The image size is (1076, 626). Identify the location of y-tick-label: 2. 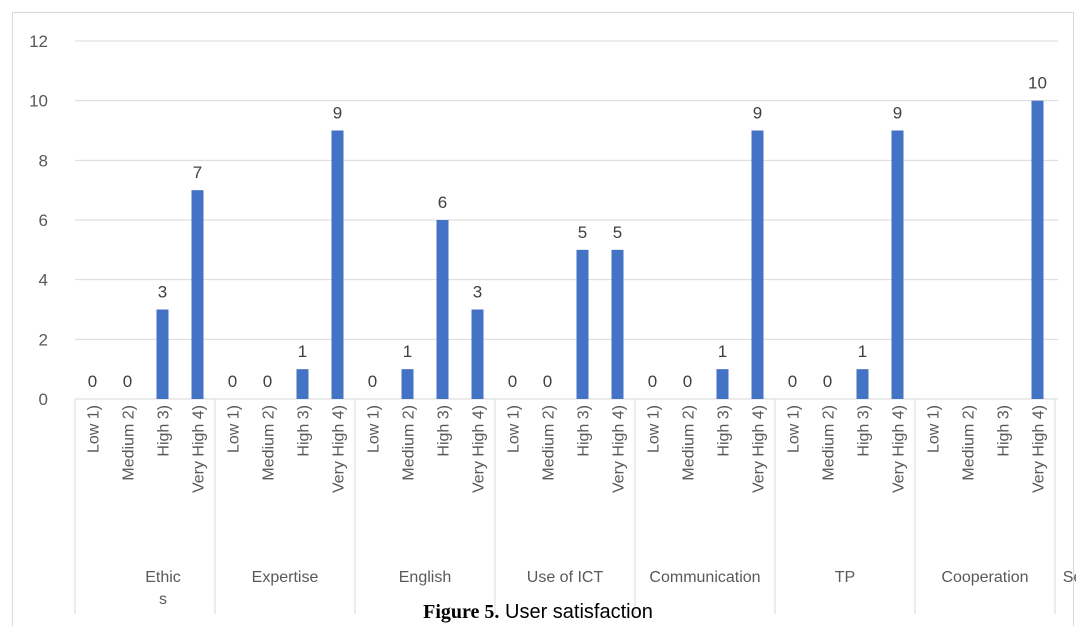
(43, 339).